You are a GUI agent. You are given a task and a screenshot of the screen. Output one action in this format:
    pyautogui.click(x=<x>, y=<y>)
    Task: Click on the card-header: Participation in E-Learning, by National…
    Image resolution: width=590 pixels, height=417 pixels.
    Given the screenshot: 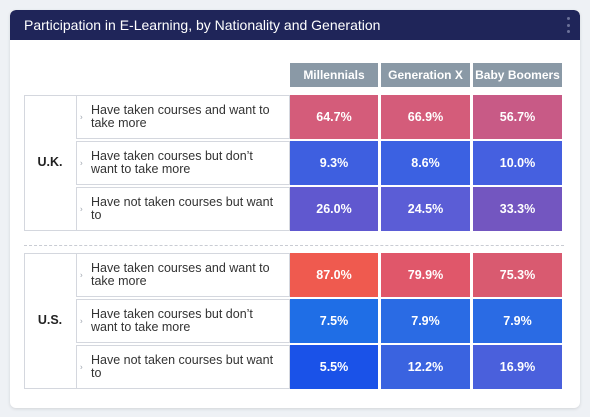 What is the action you would take?
    pyautogui.click(x=295, y=25)
    